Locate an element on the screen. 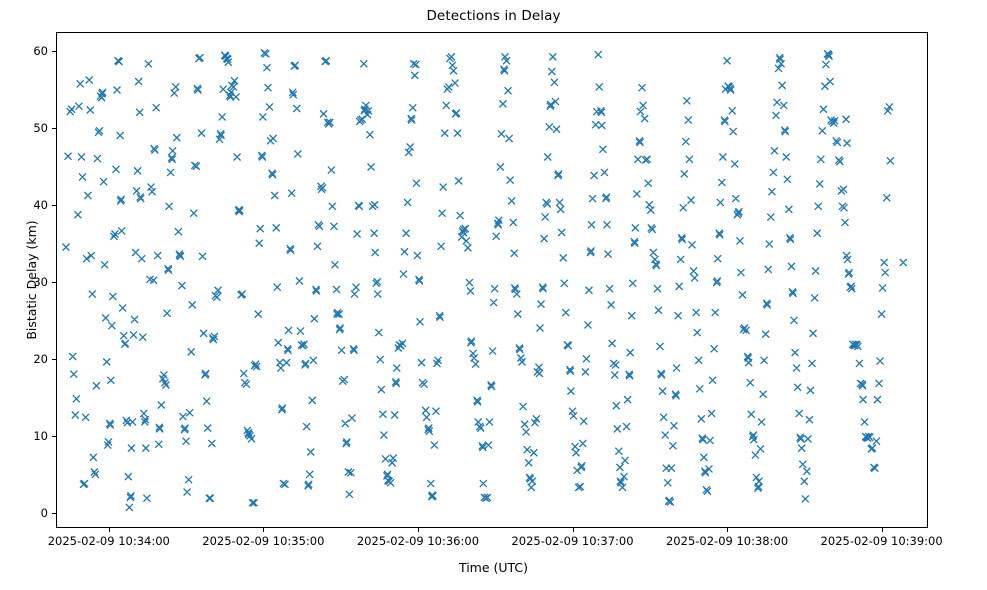  x-tick-label: 2025-02-09 10:36:00 is located at coordinates (418, 541).